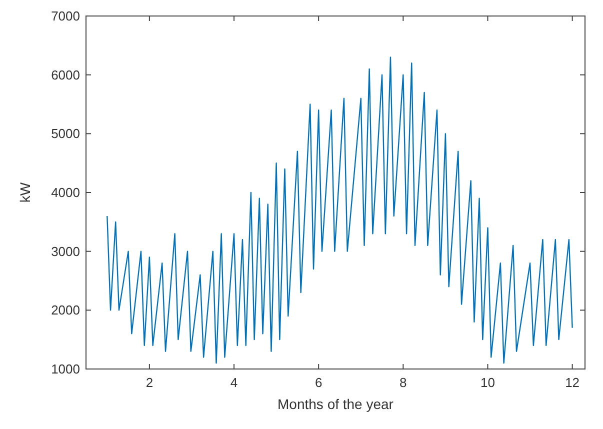  What do you see at coordinates (336, 404) in the screenshot?
I see `x-axis-title: Months of the year` at bounding box center [336, 404].